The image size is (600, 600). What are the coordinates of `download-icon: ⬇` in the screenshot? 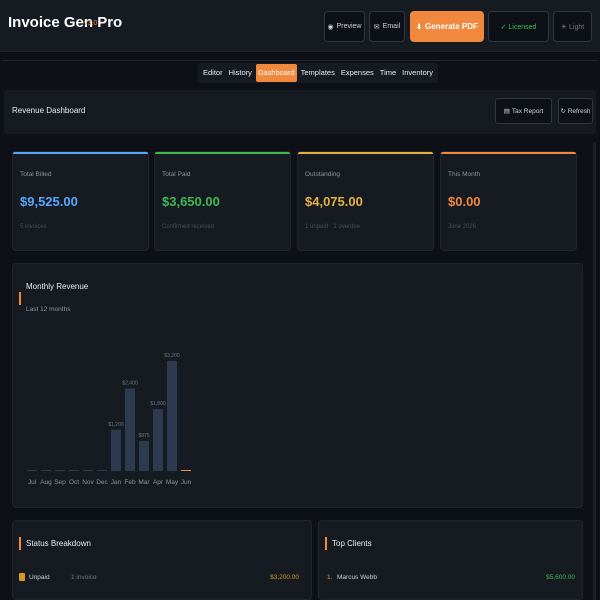 It's located at (419, 27).